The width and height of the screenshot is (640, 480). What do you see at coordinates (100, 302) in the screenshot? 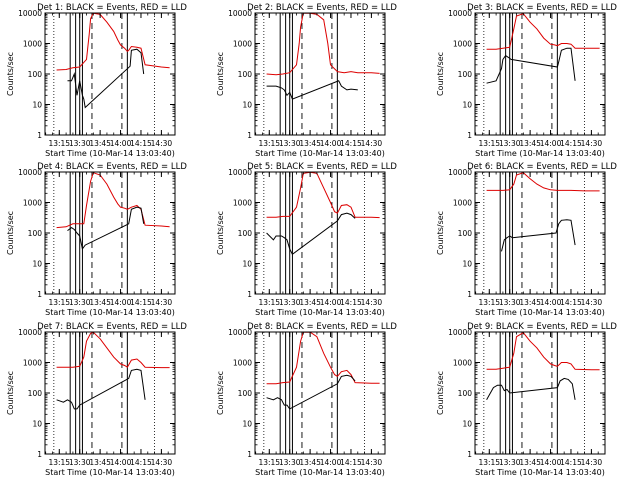
I see `det-4-x-tick-label: 13:45` at bounding box center [100, 302].